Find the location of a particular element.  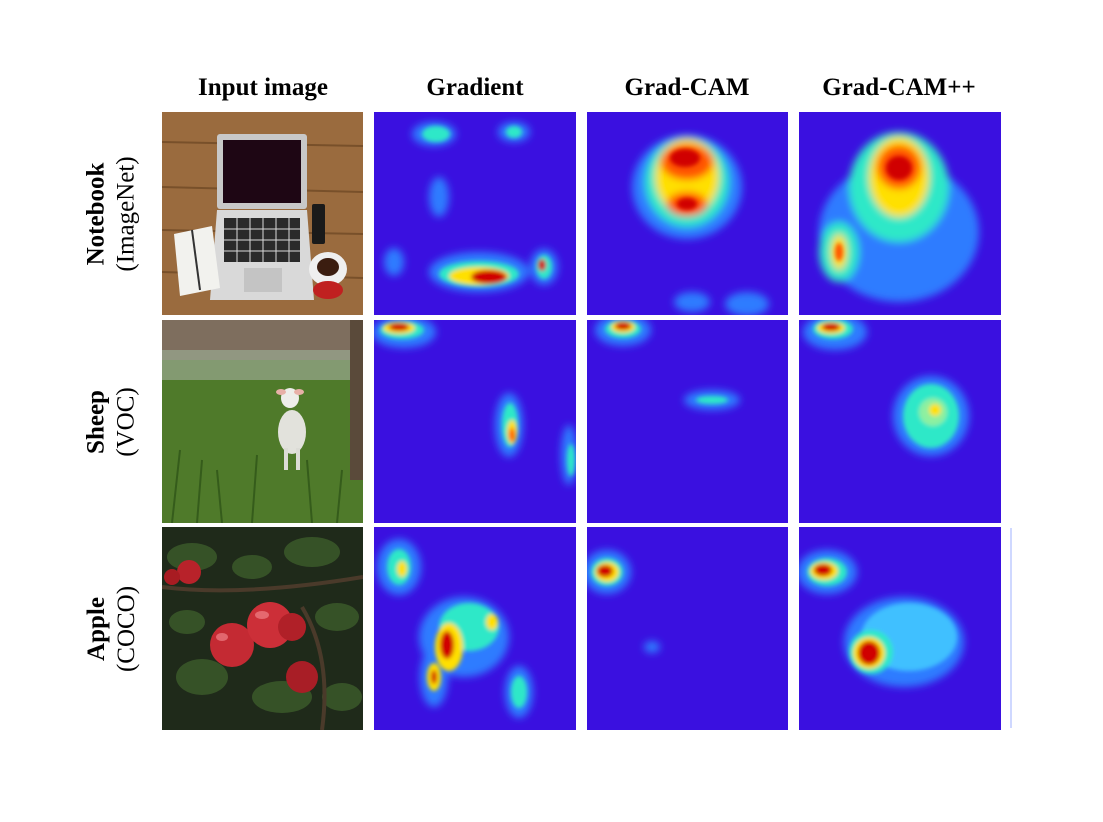

column-header-grad-cam-plus-plus: Grad-CAM++ is located at coordinates (899, 87).